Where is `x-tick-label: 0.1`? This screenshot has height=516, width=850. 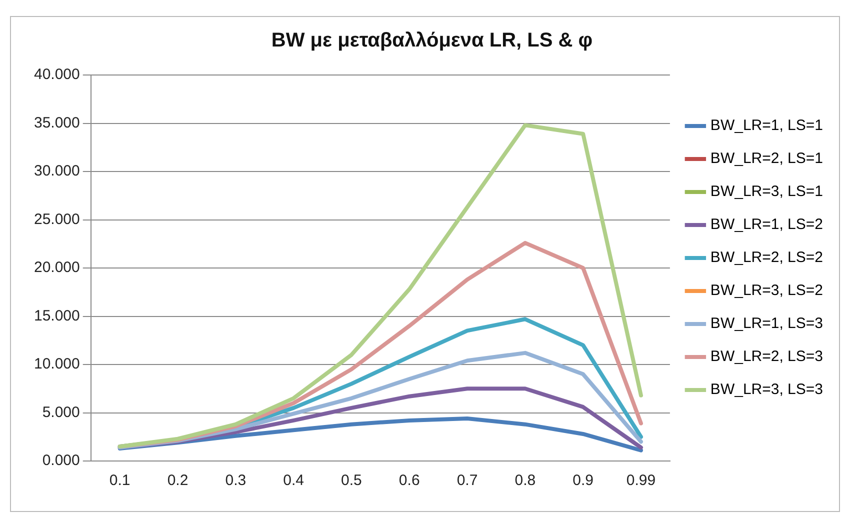
x-tick-label: 0.1 is located at coordinates (119, 481).